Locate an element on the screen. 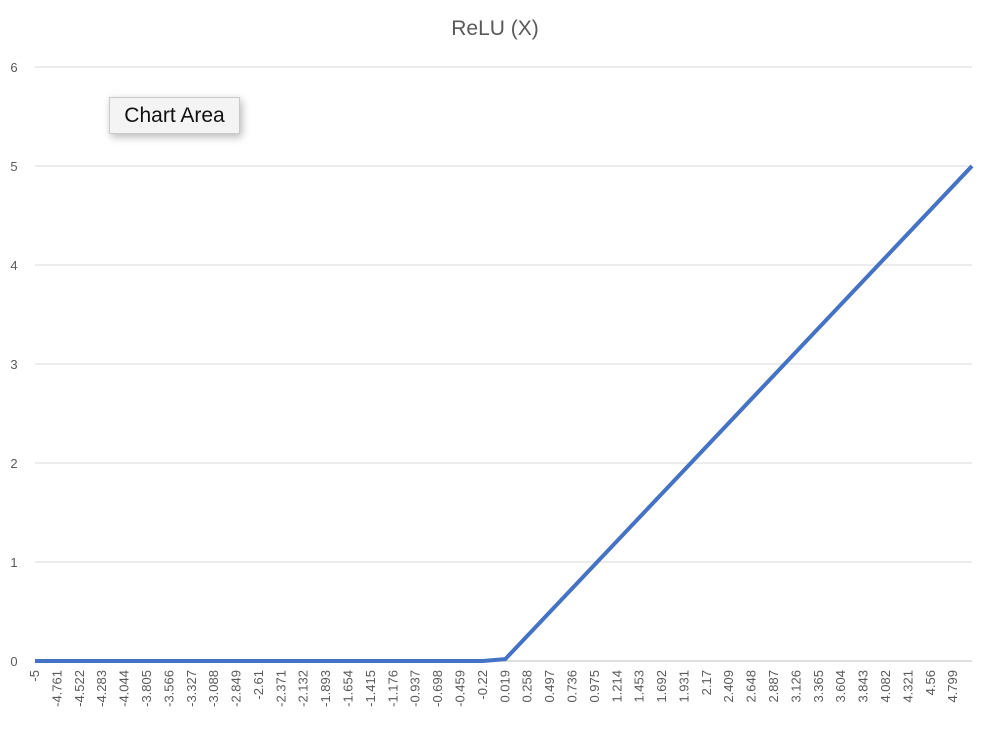 The width and height of the screenshot is (990, 730). x-tick-label: 2.887 is located at coordinates (773, 686).